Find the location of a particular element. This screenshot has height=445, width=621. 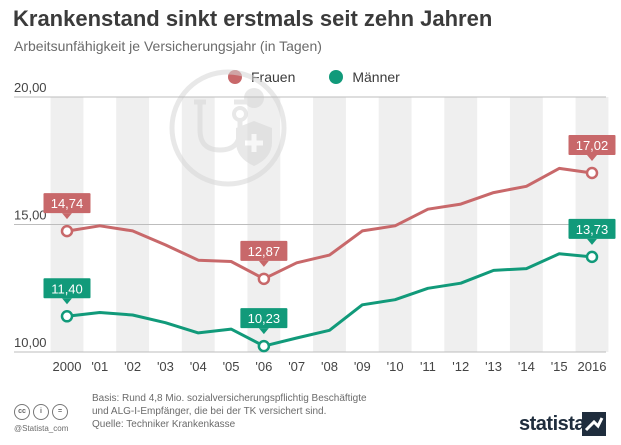

cc-icon: cc is located at coordinates (22, 412).